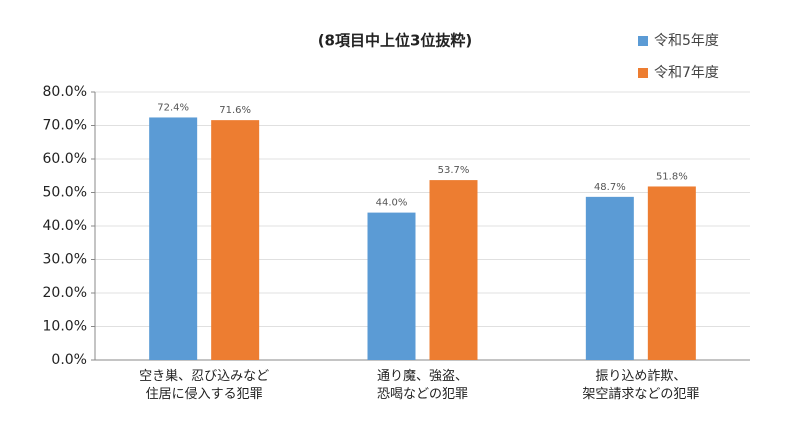 The width and height of the screenshot is (800, 442). I want to click on x-tick-label: 空き巣、忍び込みなど 住居に侵入する犯罪, so click(204, 385).